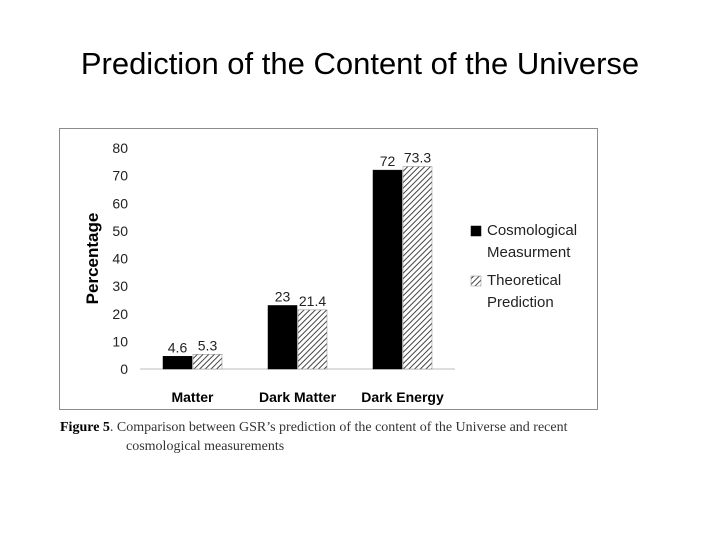  Describe the element at coordinates (120, 176) in the screenshot. I see `y-tick-label: 70` at that location.